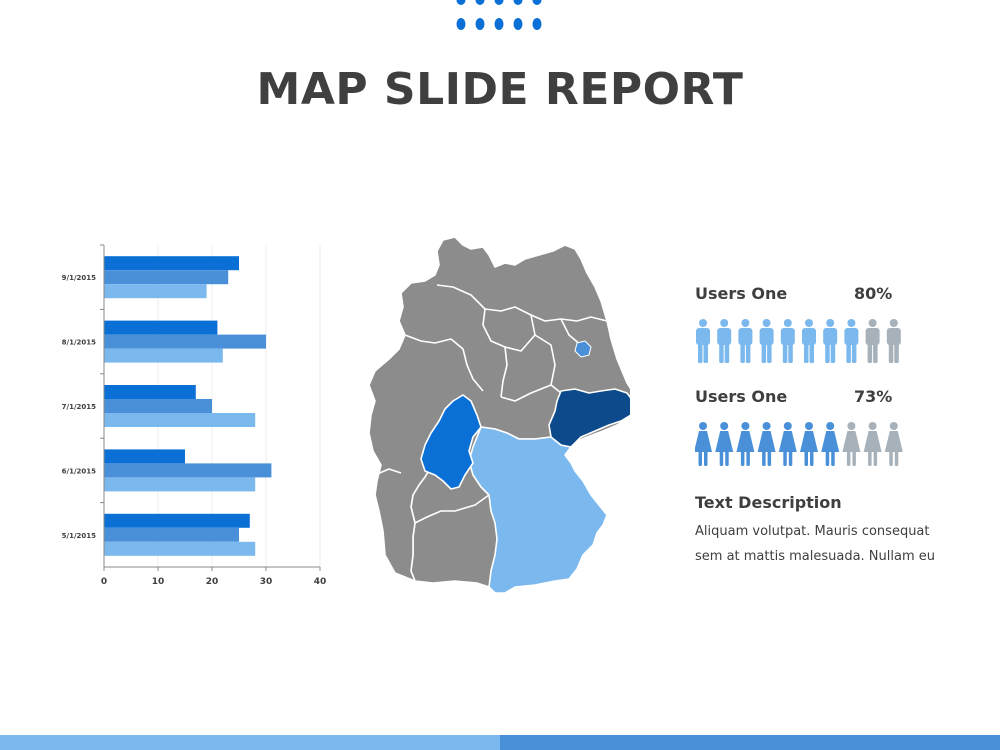 The width and height of the screenshot is (1000, 750). Describe the element at coordinates (873, 293) in the screenshot. I see `stat-percent: 80%` at that location.